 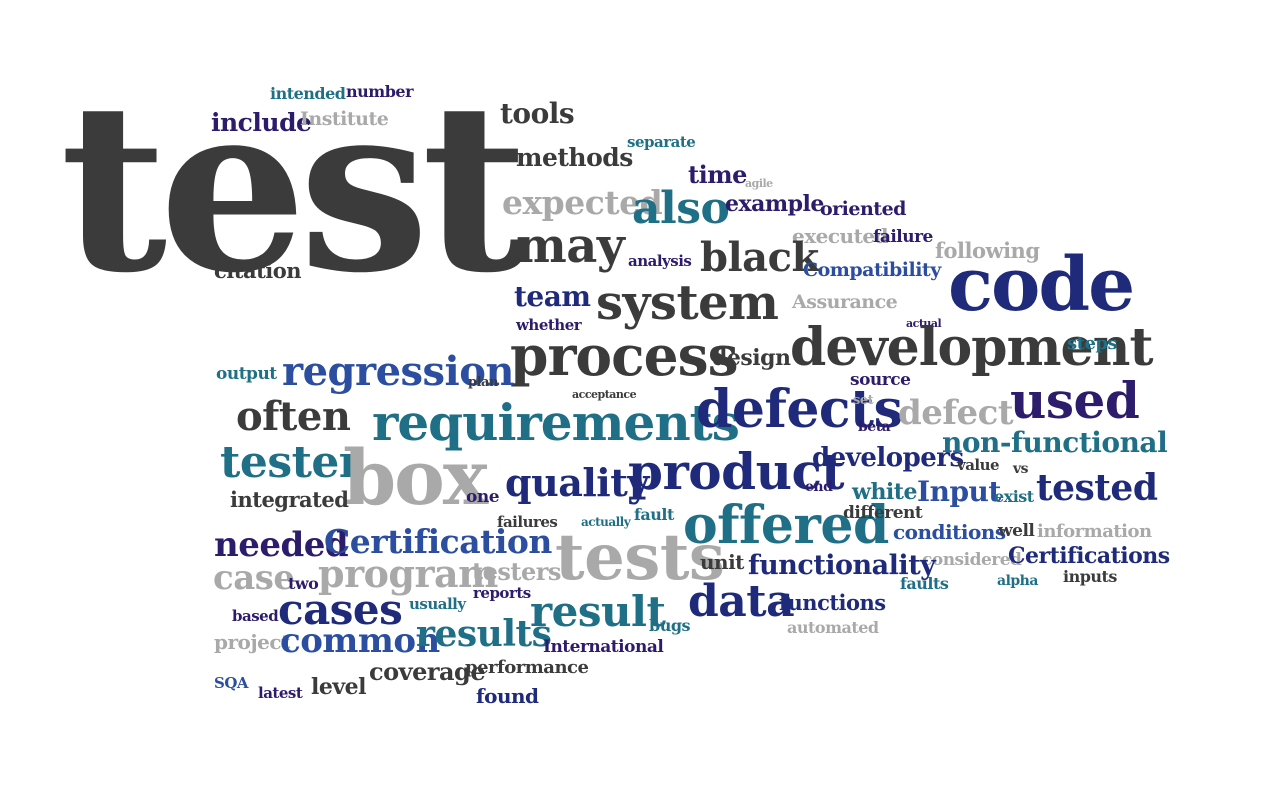 I want to click on word-whether: whether, so click(x=549, y=325).